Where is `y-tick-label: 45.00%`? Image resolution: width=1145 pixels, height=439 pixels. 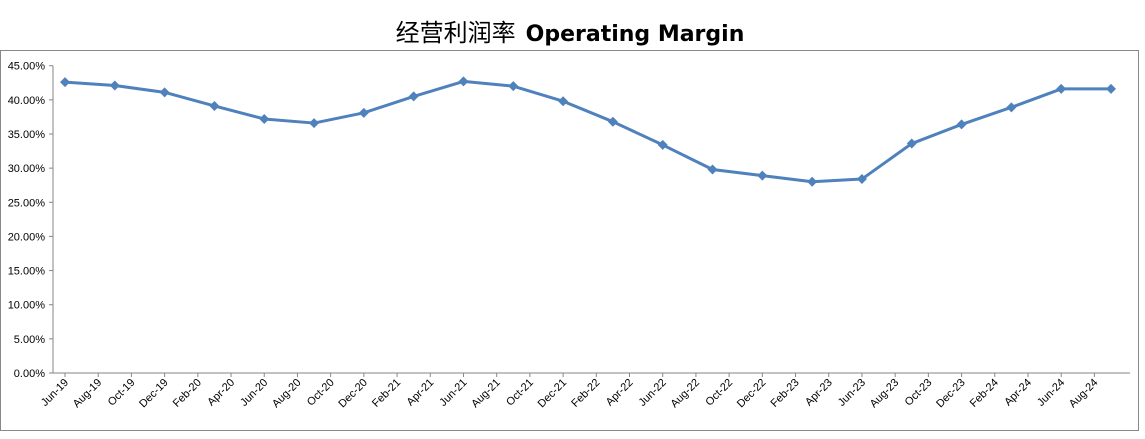
y-tick-label: 45.00% is located at coordinates (27, 67).